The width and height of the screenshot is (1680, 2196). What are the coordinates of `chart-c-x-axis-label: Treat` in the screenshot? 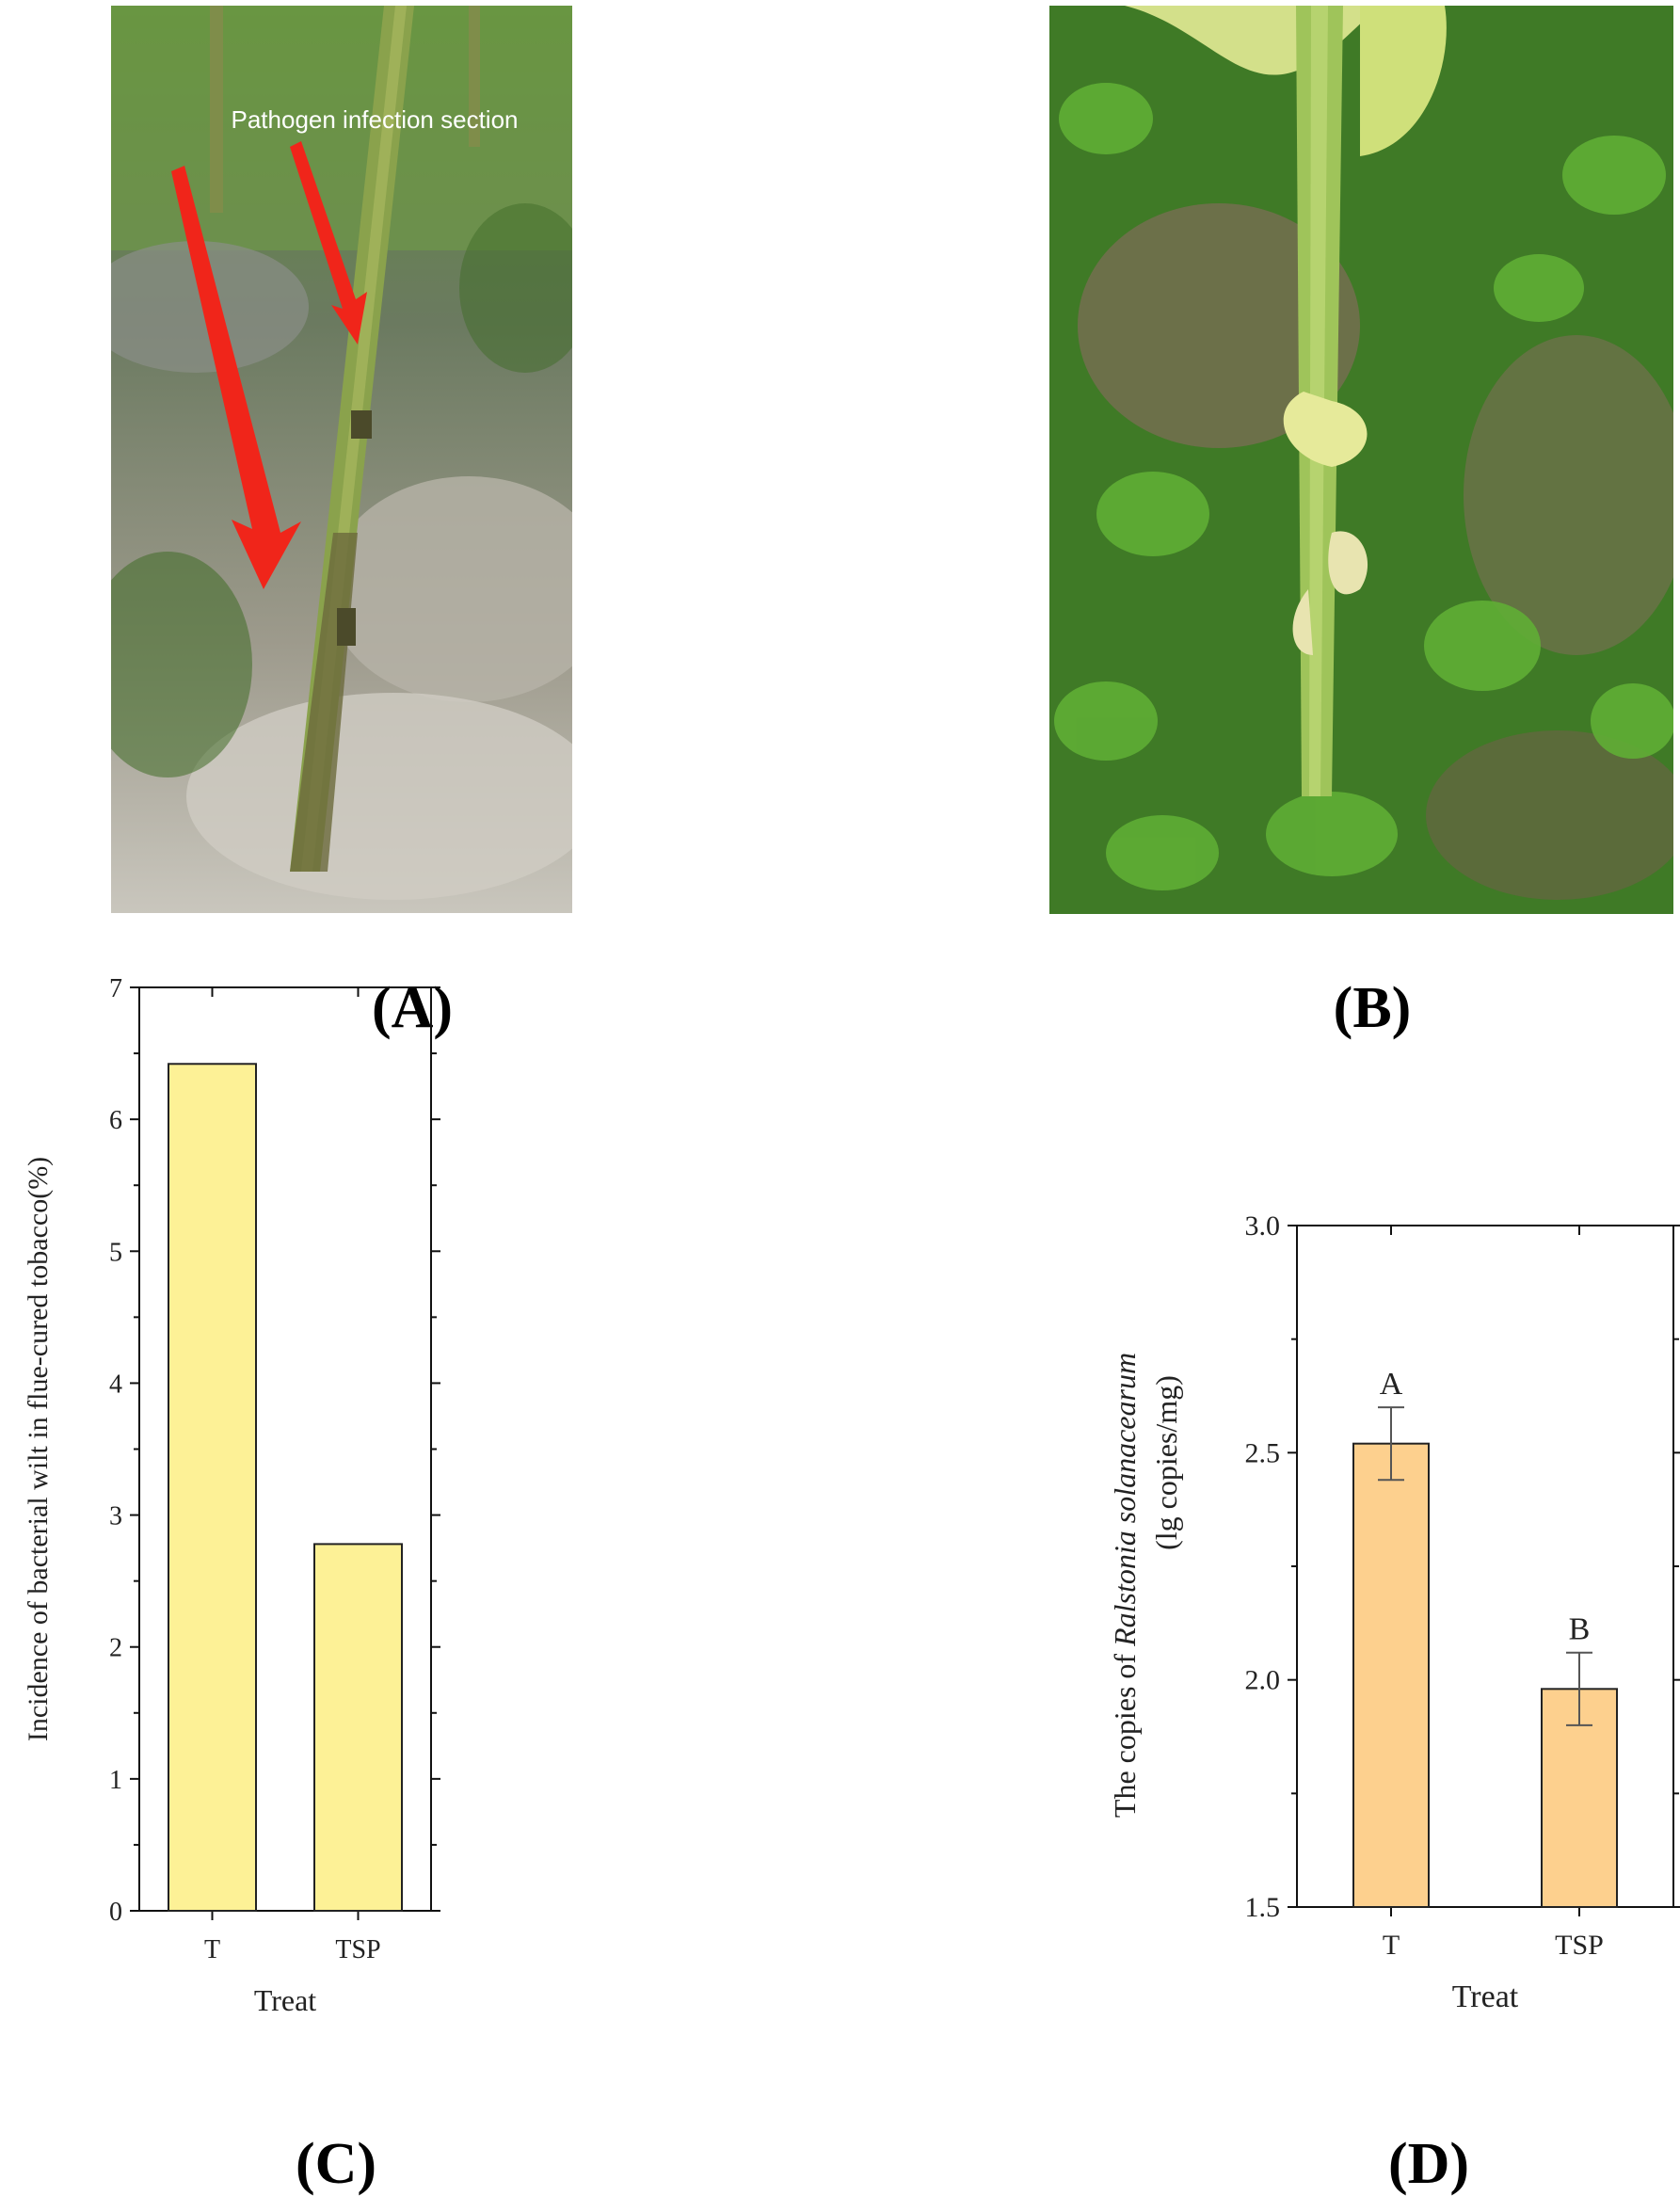 It's located at (285, 2000).